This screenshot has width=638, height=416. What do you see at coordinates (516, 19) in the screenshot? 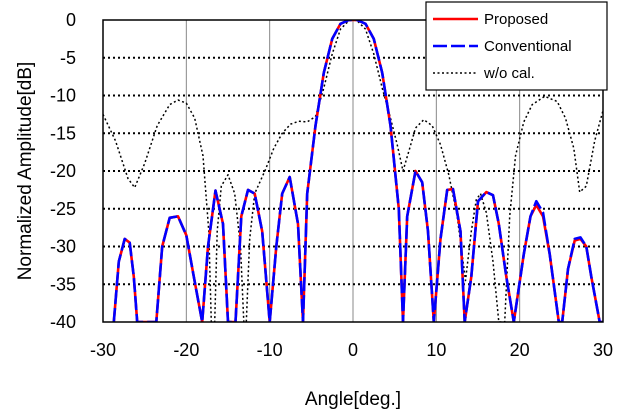
I see `legend-label: Proposed` at bounding box center [516, 19].